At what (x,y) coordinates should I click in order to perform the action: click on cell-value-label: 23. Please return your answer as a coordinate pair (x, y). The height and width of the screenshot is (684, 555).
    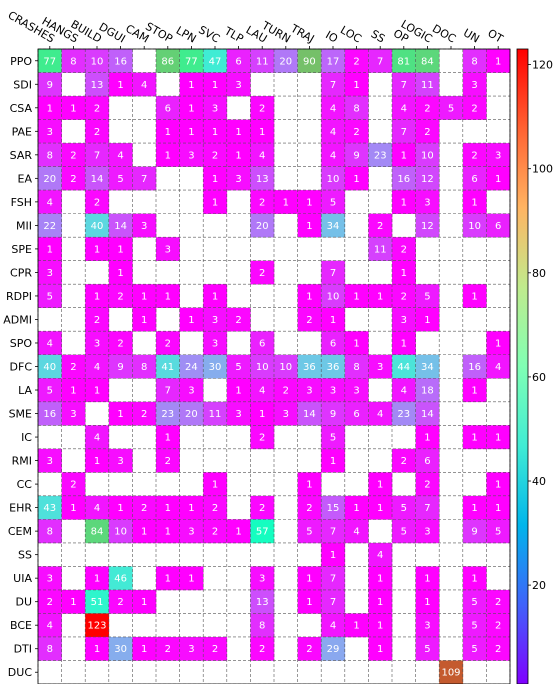
    Looking at the image, I should click on (403, 414).